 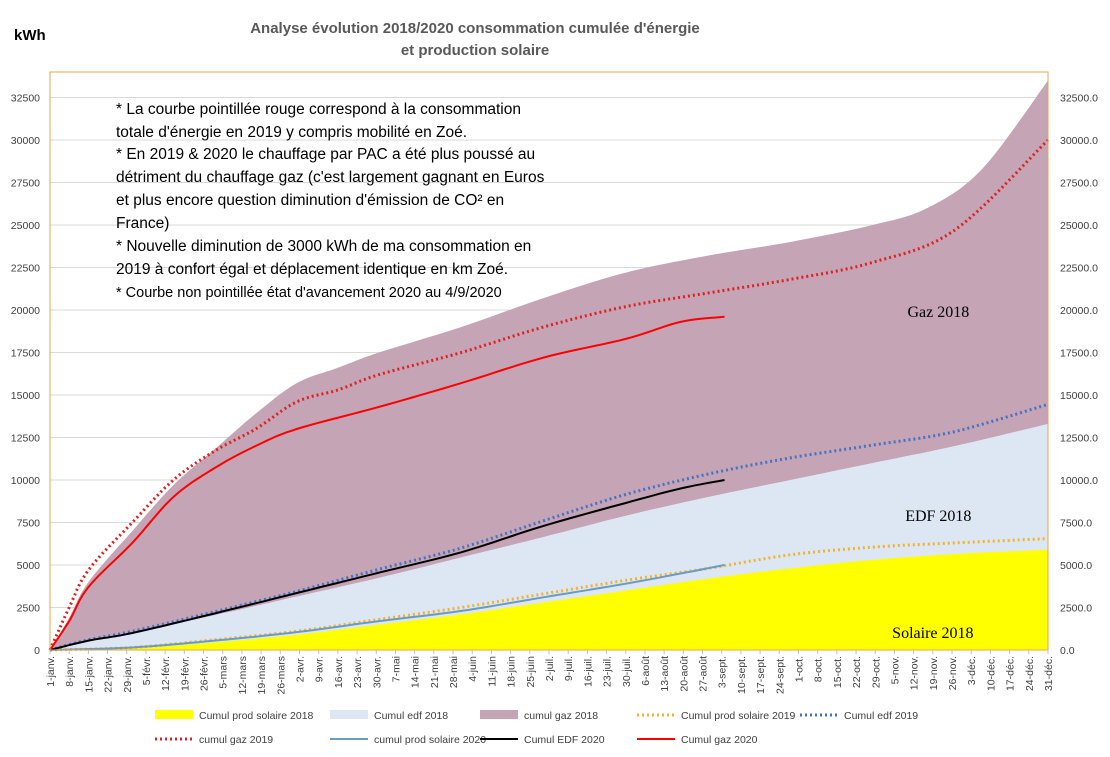 I want to click on x-tick-label: 15-janv., so click(x=89, y=674).